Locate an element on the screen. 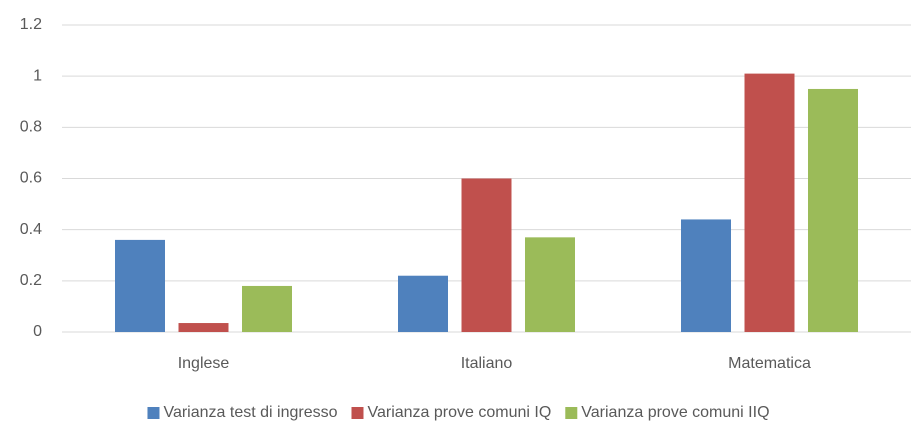 The height and width of the screenshot is (428, 917). x-tick-label: Inglese is located at coordinates (204, 363).